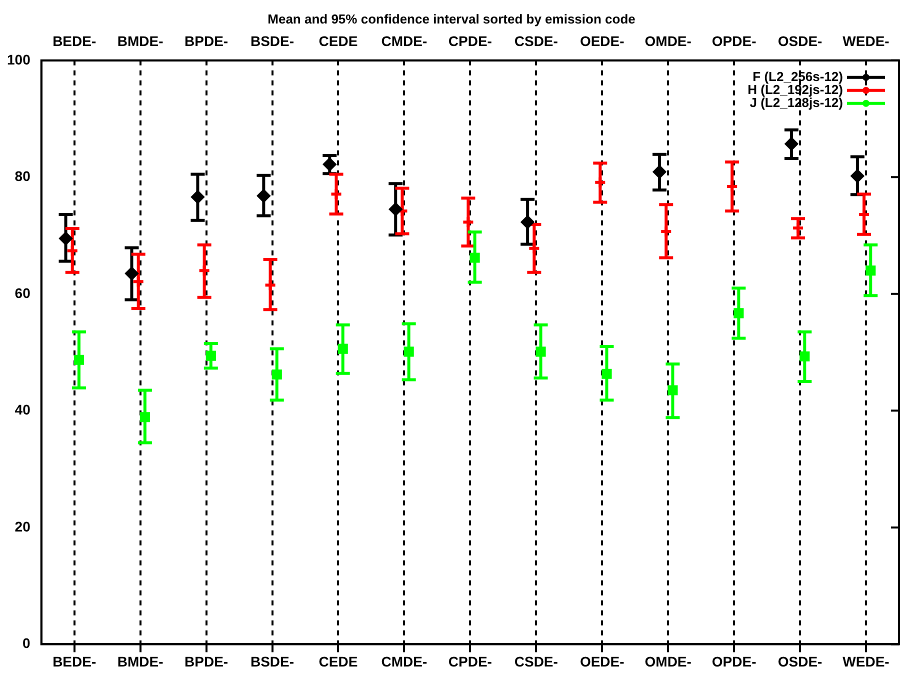 The height and width of the screenshot is (673, 907). Describe the element at coordinates (602, 40) in the screenshot. I see `category-label: OEDE-` at that location.